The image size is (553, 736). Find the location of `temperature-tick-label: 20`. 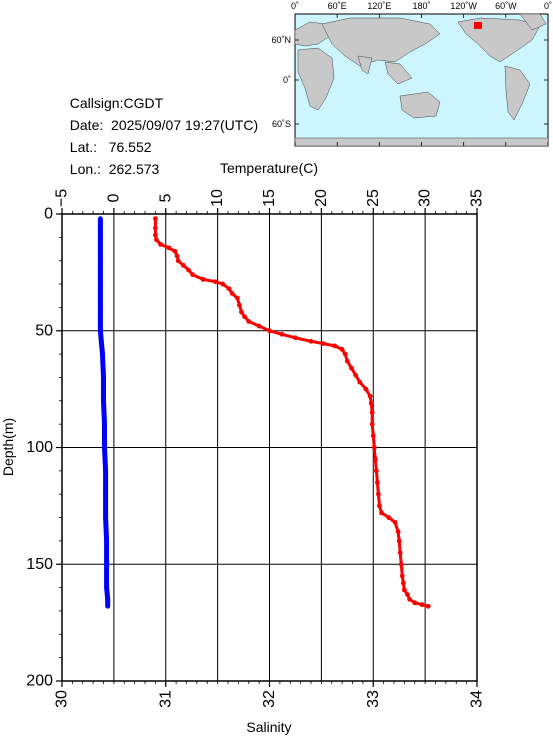

temperature-tick-label: 20 is located at coordinates (321, 198).